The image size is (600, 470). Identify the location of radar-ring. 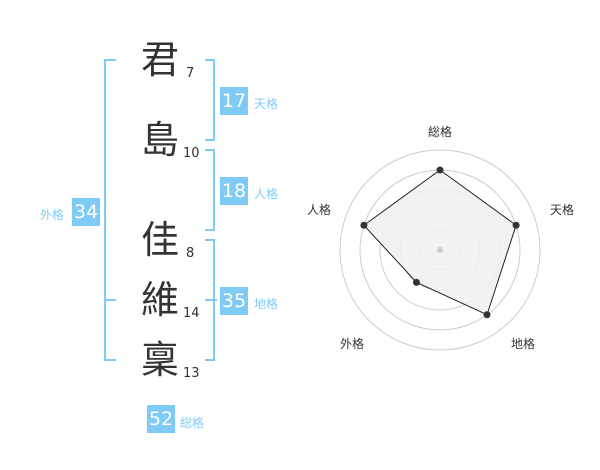
(440, 250).